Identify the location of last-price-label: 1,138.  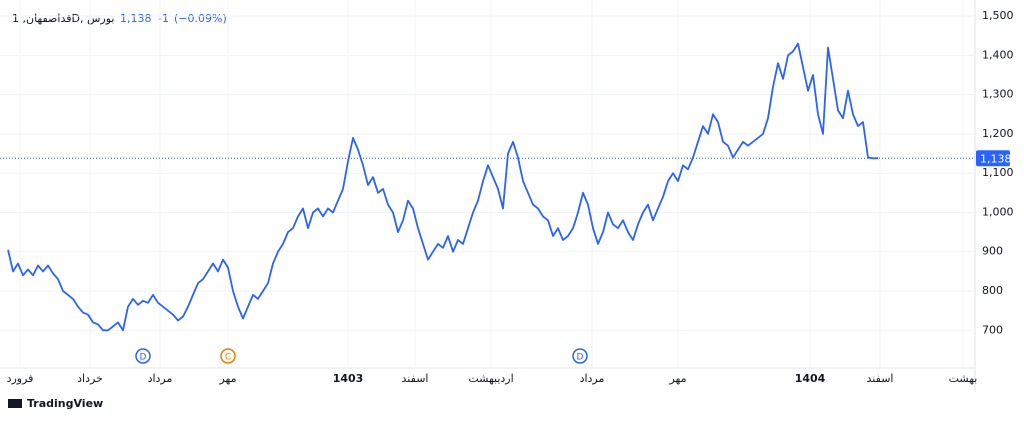
(996, 158).